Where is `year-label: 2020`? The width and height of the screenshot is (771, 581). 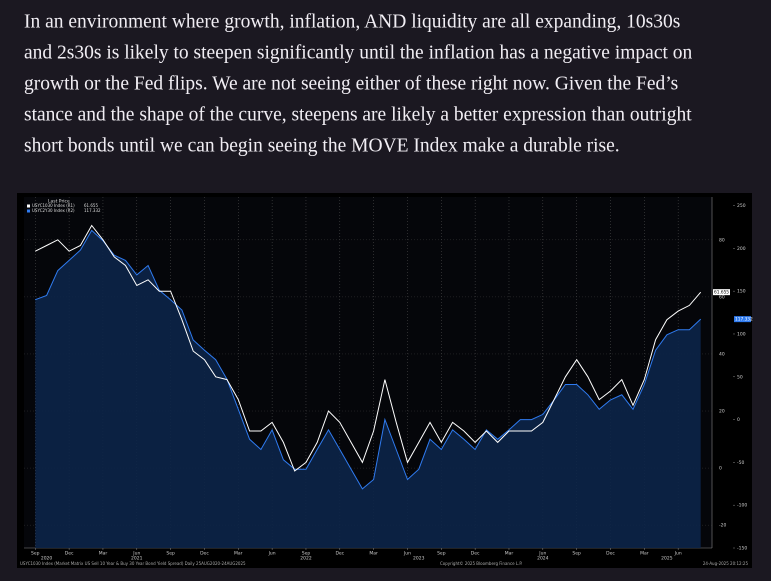 year-label: 2020 is located at coordinates (47, 559).